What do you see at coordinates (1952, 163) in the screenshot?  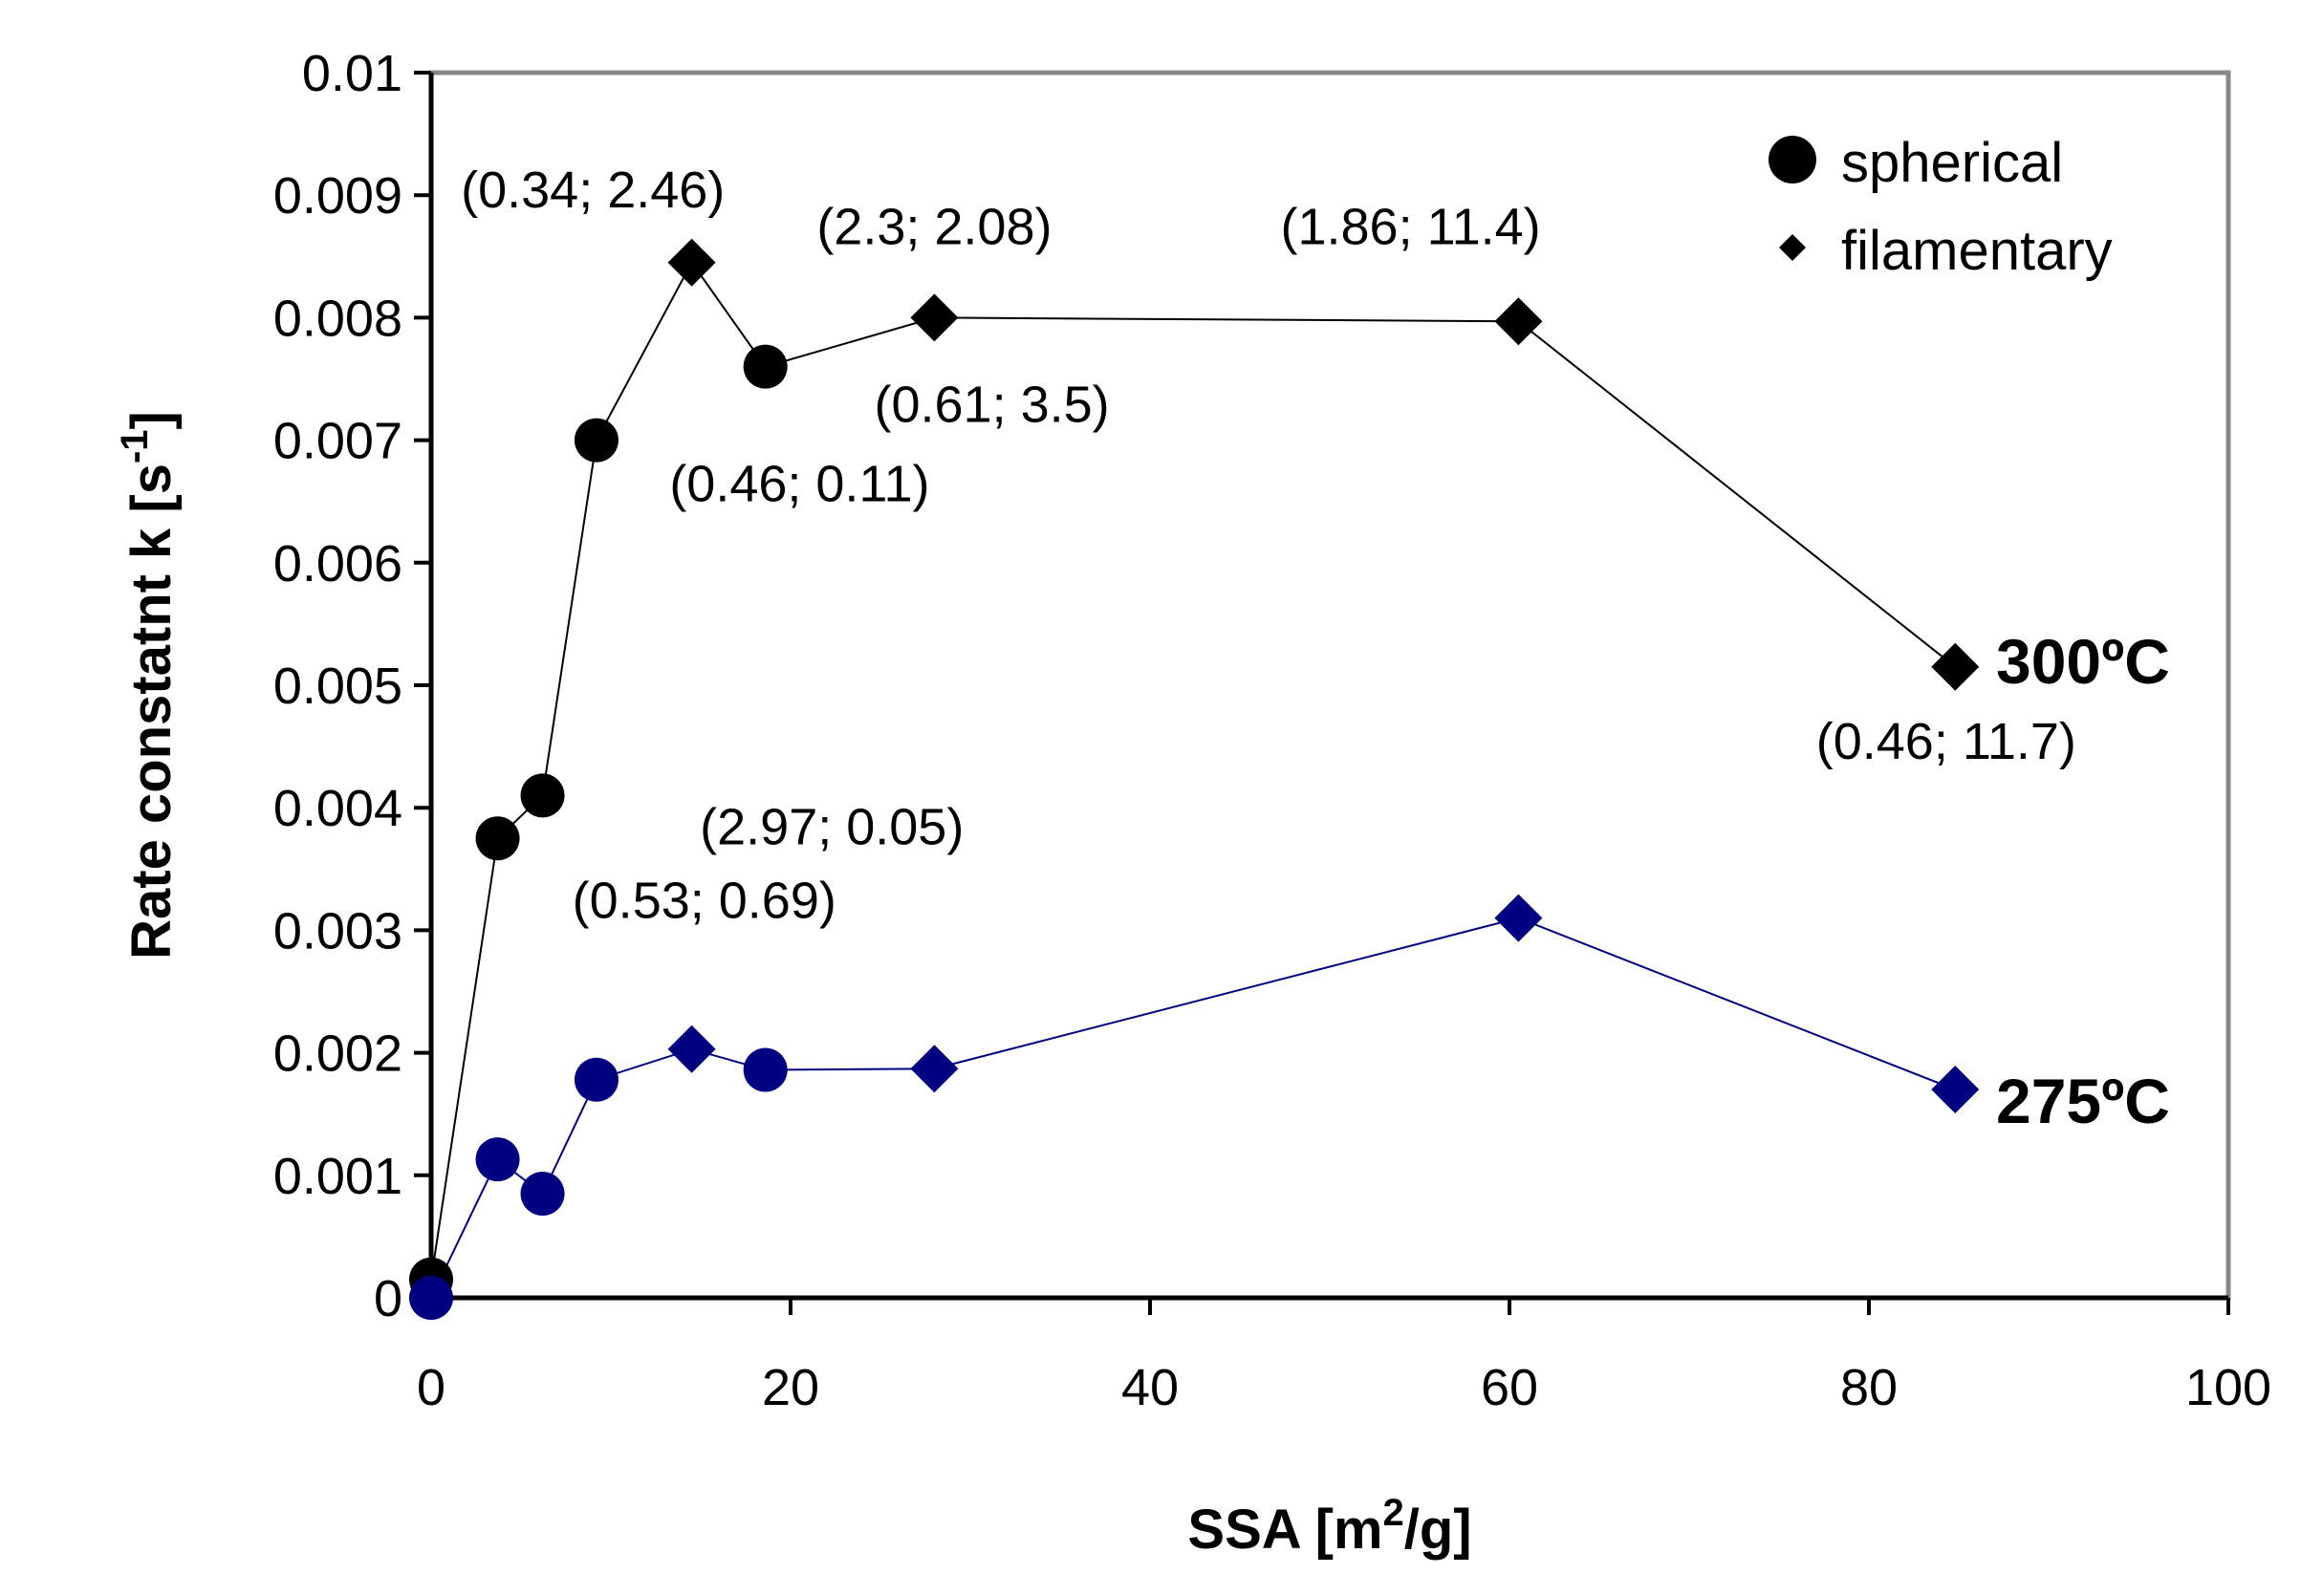 I see `legend-label-spherical: spherical` at bounding box center [1952, 163].